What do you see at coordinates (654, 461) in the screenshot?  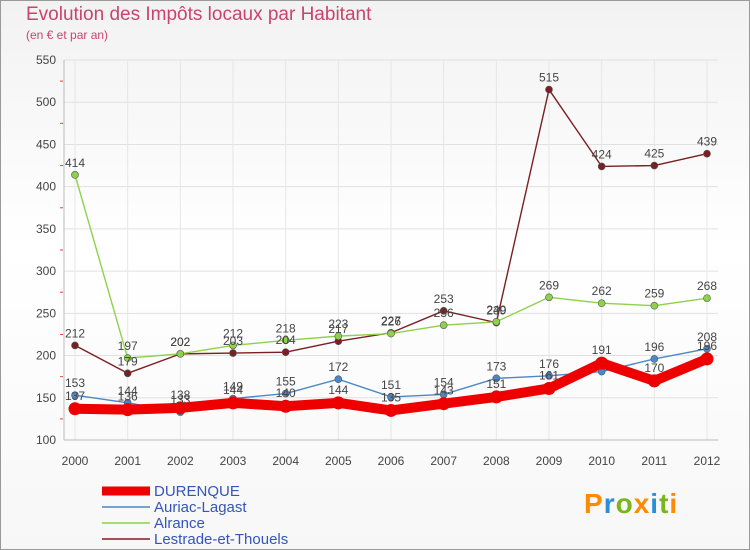 I see `x-tick-label: 2011` at bounding box center [654, 461].